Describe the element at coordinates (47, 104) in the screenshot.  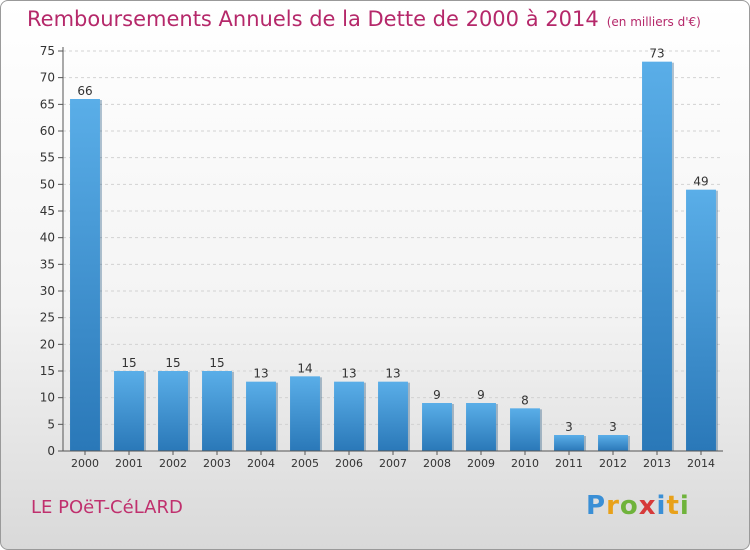
I see `y-tick-label: 65` at that location.